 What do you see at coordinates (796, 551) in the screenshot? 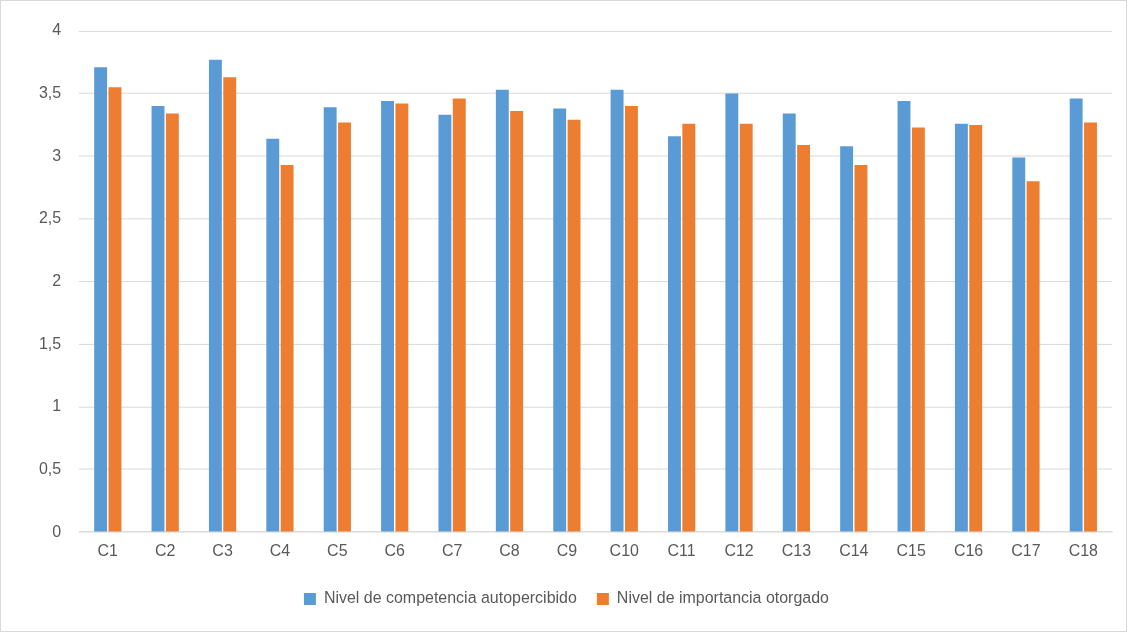
I see `x-tick-label: C13` at bounding box center [796, 551].